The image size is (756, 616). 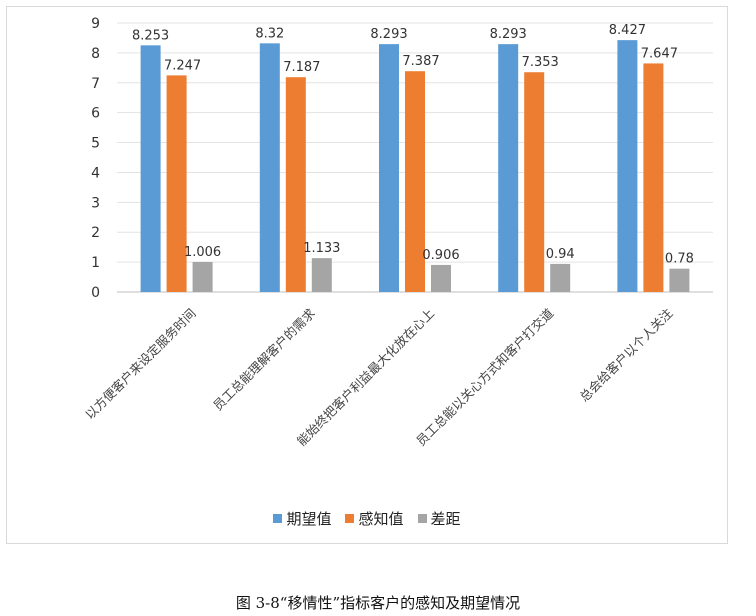 I want to click on y-tick-label: 4, so click(x=95, y=173).